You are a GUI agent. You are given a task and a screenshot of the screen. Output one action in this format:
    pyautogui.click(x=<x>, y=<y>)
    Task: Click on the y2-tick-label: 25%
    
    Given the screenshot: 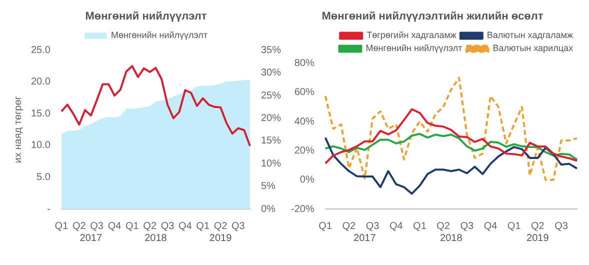 What is the action you would take?
    pyautogui.click(x=271, y=96)
    